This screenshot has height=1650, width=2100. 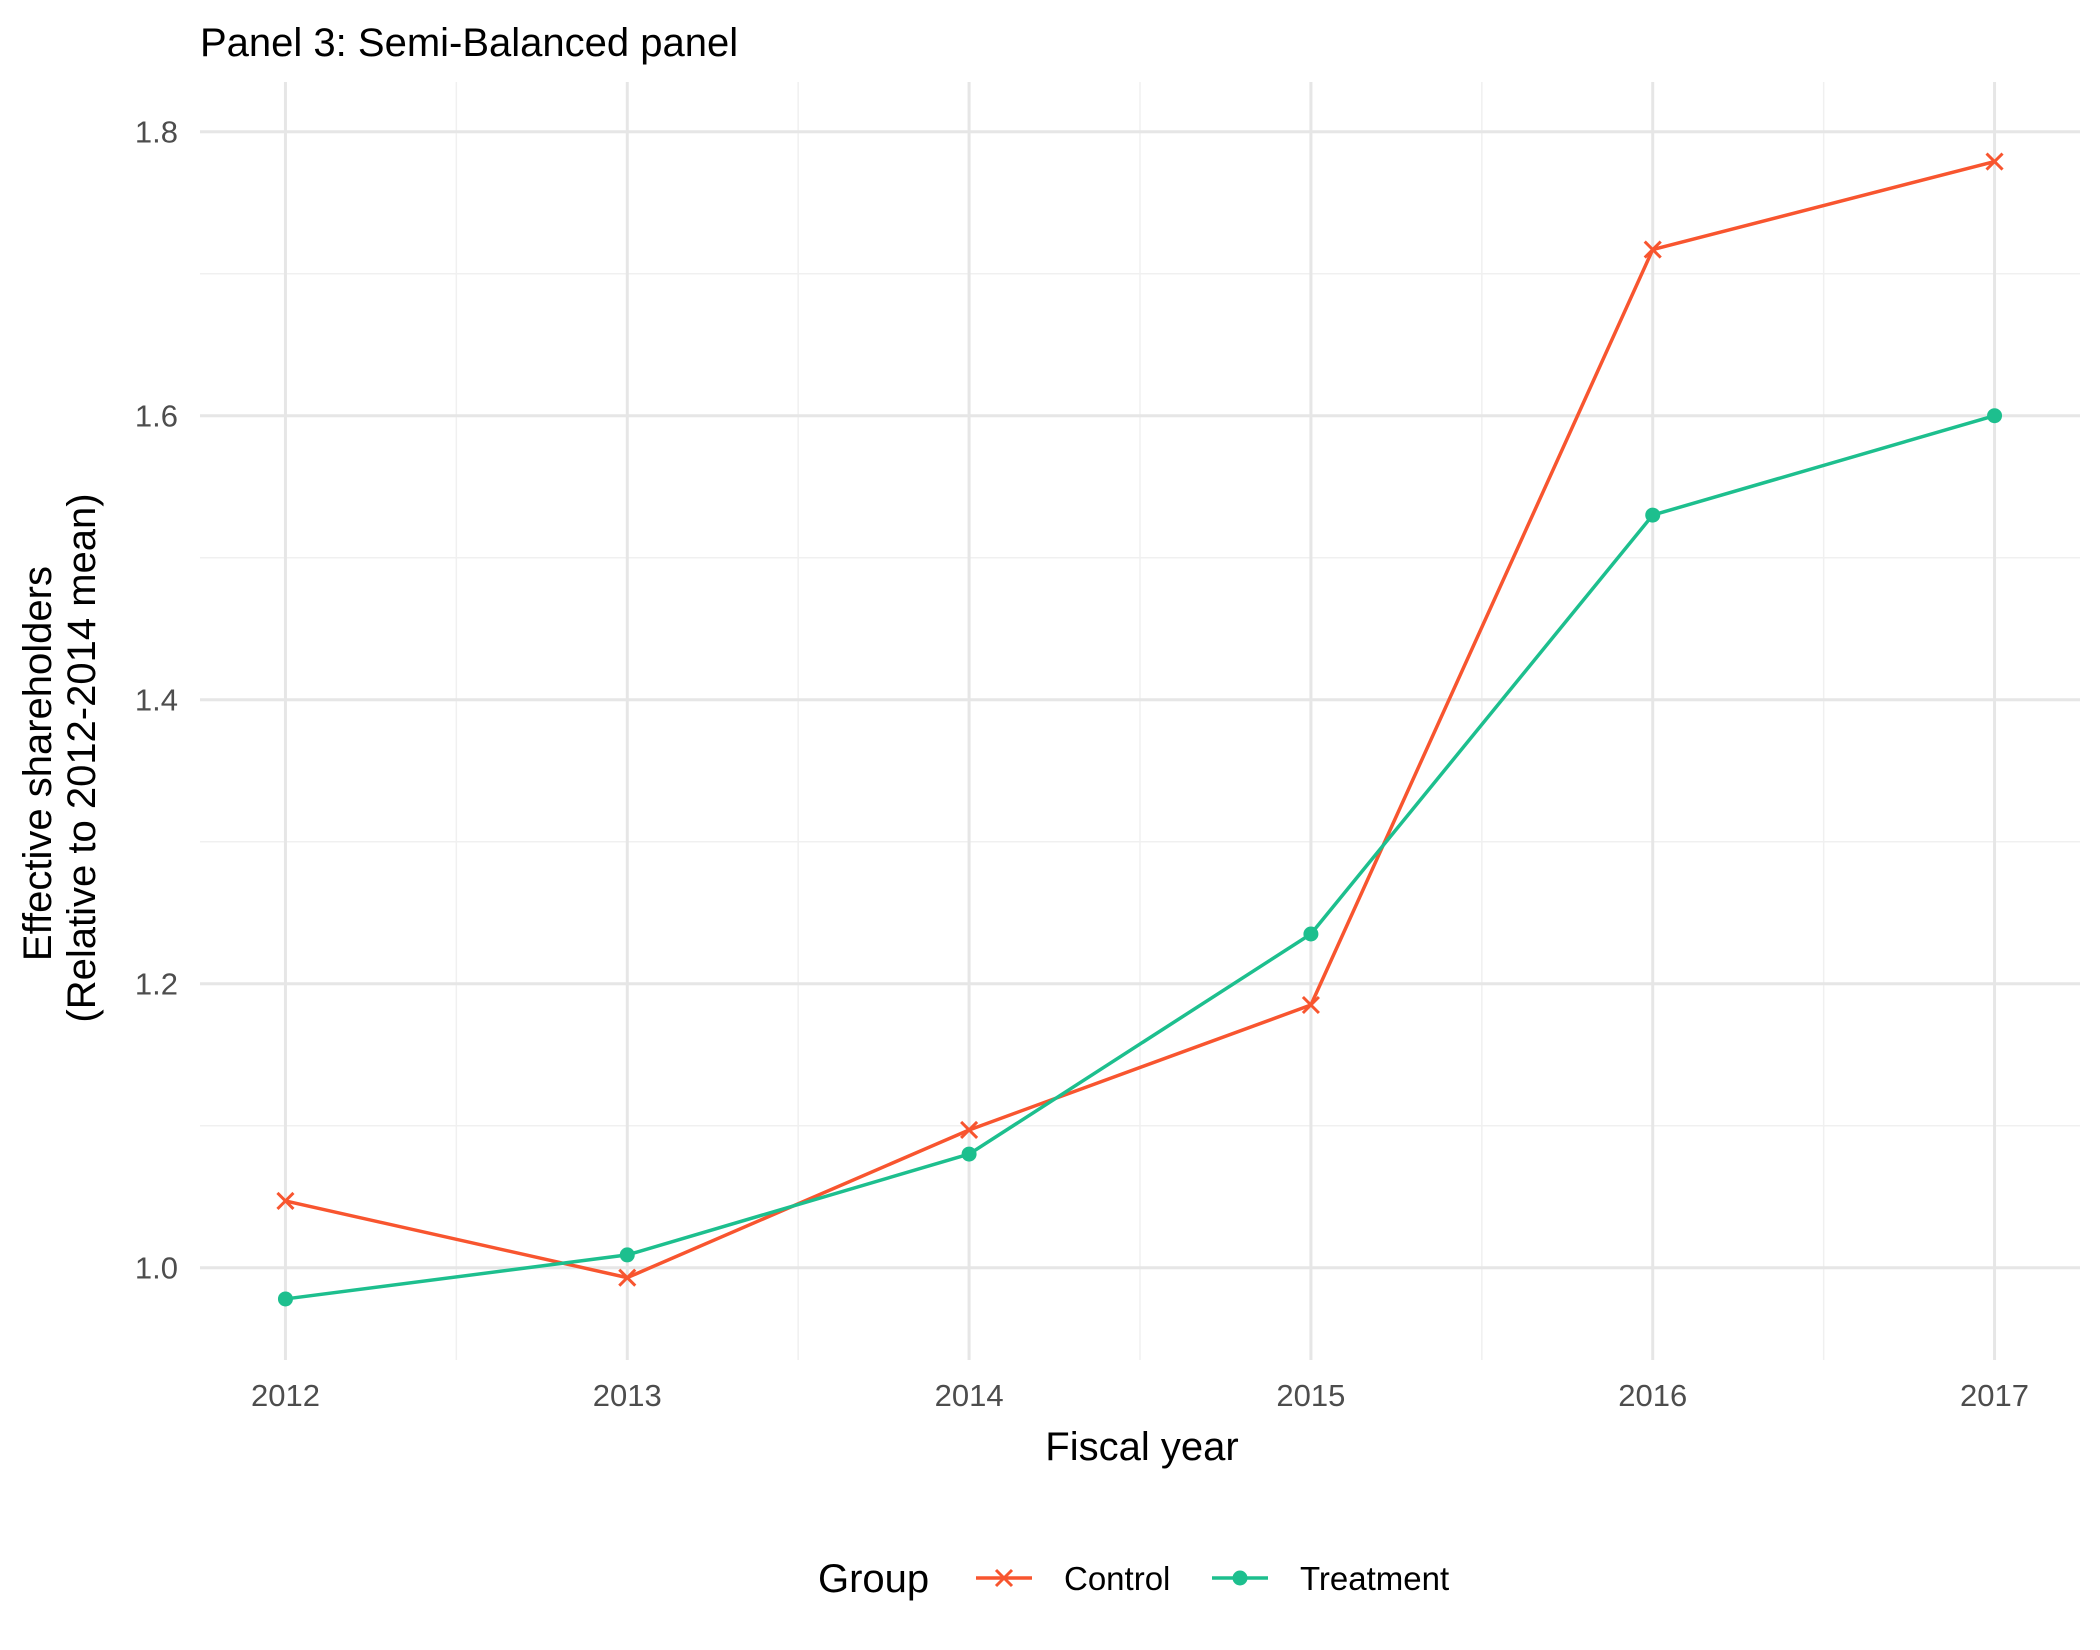 I want to click on legend-items: Control Treatment, so click(x=1212, y=1578).